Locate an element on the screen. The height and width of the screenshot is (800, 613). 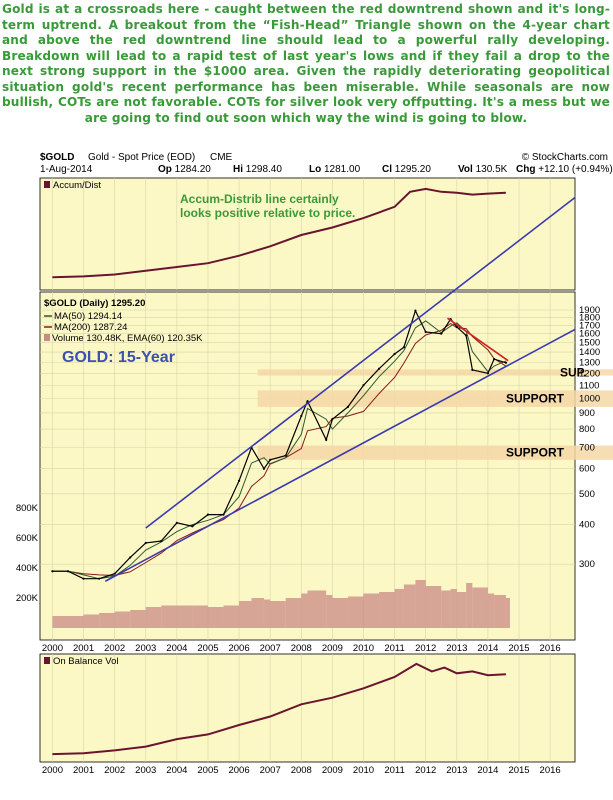
close-value: 1295.20 is located at coordinates (413, 169).